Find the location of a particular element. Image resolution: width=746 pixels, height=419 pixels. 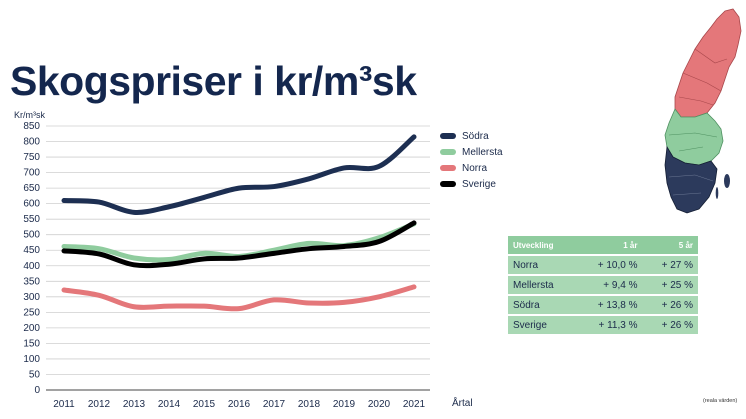

y-tick-label: 650 is located at coordinates (31, 188).